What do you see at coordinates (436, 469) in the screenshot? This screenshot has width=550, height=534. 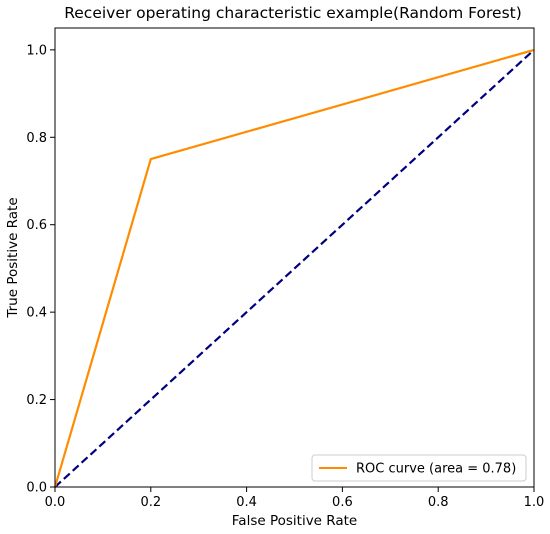 I see `legend-entry-roc: ROC curve (area = 0.78)` at bounding box center [436, 469].